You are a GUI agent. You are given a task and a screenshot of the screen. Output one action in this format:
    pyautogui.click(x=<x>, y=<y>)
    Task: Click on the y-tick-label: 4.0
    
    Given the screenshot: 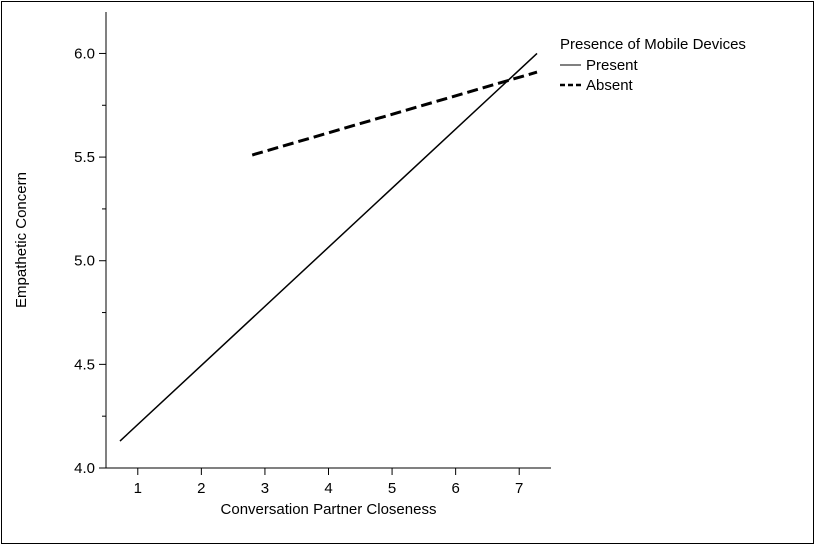 What is the action you would take?
    pyautogui.click(x=84, y=468)
    